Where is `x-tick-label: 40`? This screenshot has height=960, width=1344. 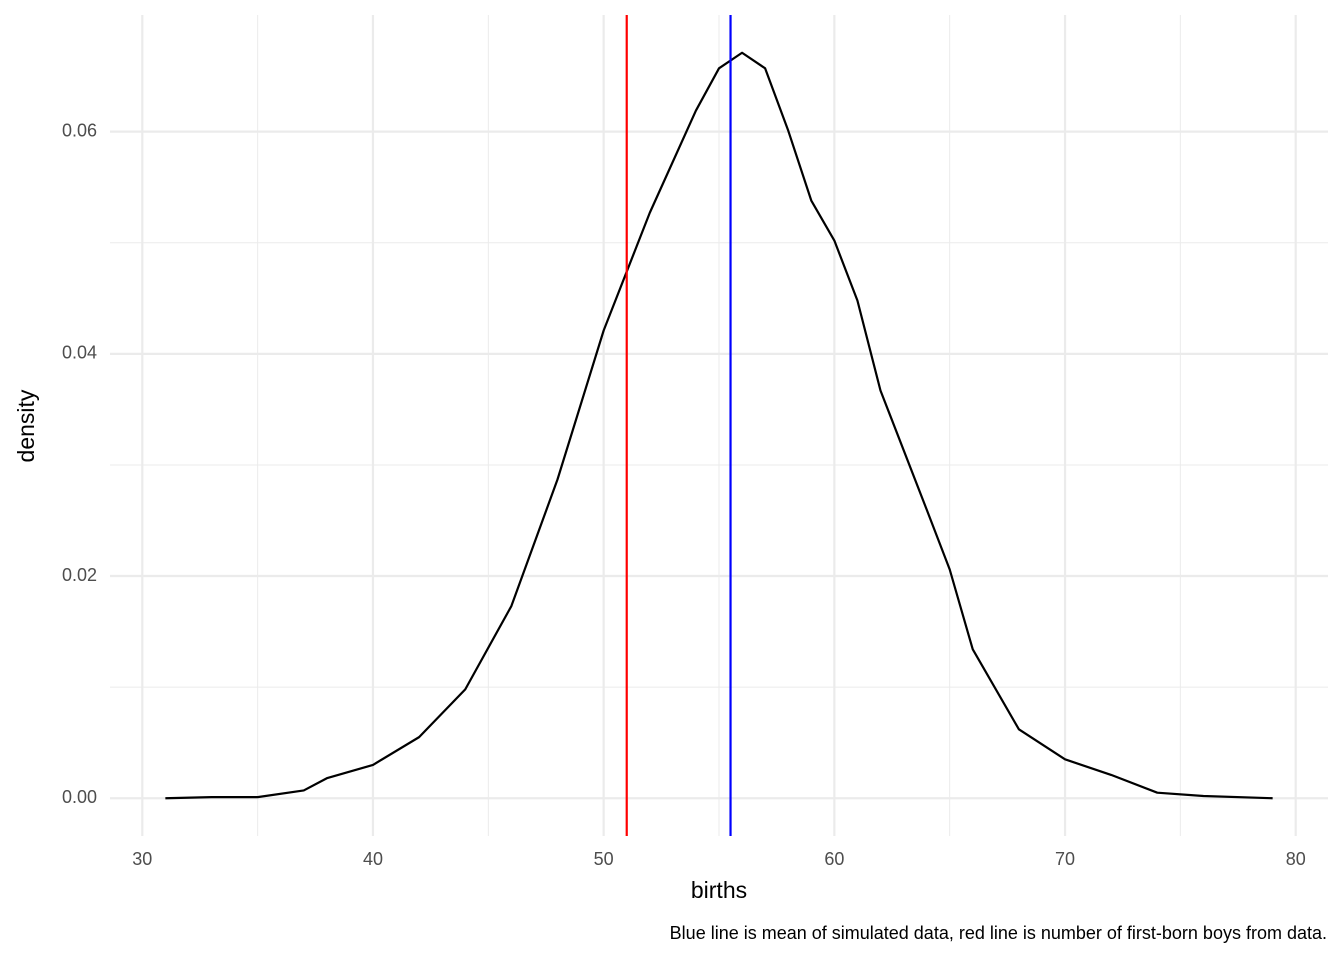 x-tick-label: 40 is located at coordinates (373, 859).